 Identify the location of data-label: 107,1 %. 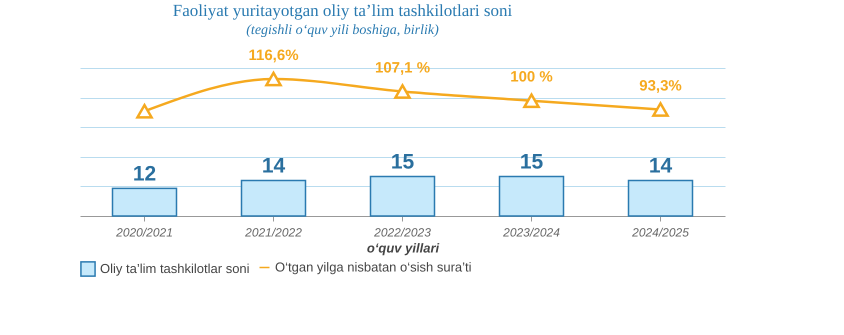
(402, 67).